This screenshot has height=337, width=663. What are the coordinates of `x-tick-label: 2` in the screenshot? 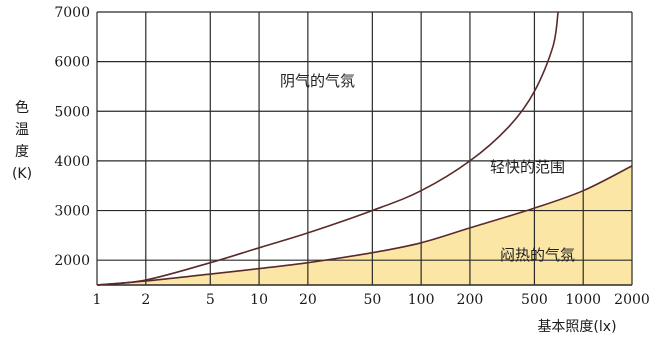 It's located at (145, 300).